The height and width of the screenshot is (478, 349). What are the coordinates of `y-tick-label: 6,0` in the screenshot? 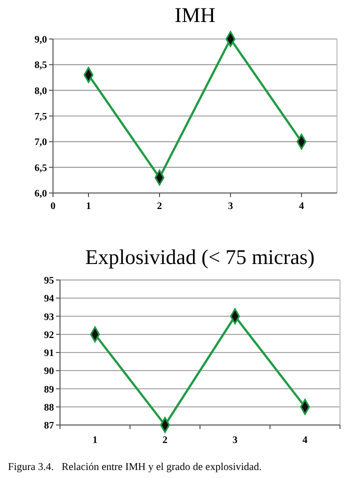 It's located at (40, 194).